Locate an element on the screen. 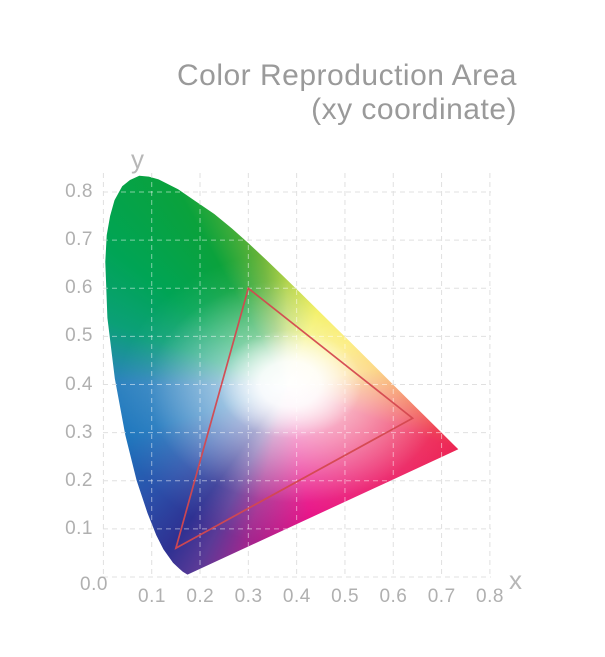  x-tick-label: 0.6 is located at coordinates (393, 596).